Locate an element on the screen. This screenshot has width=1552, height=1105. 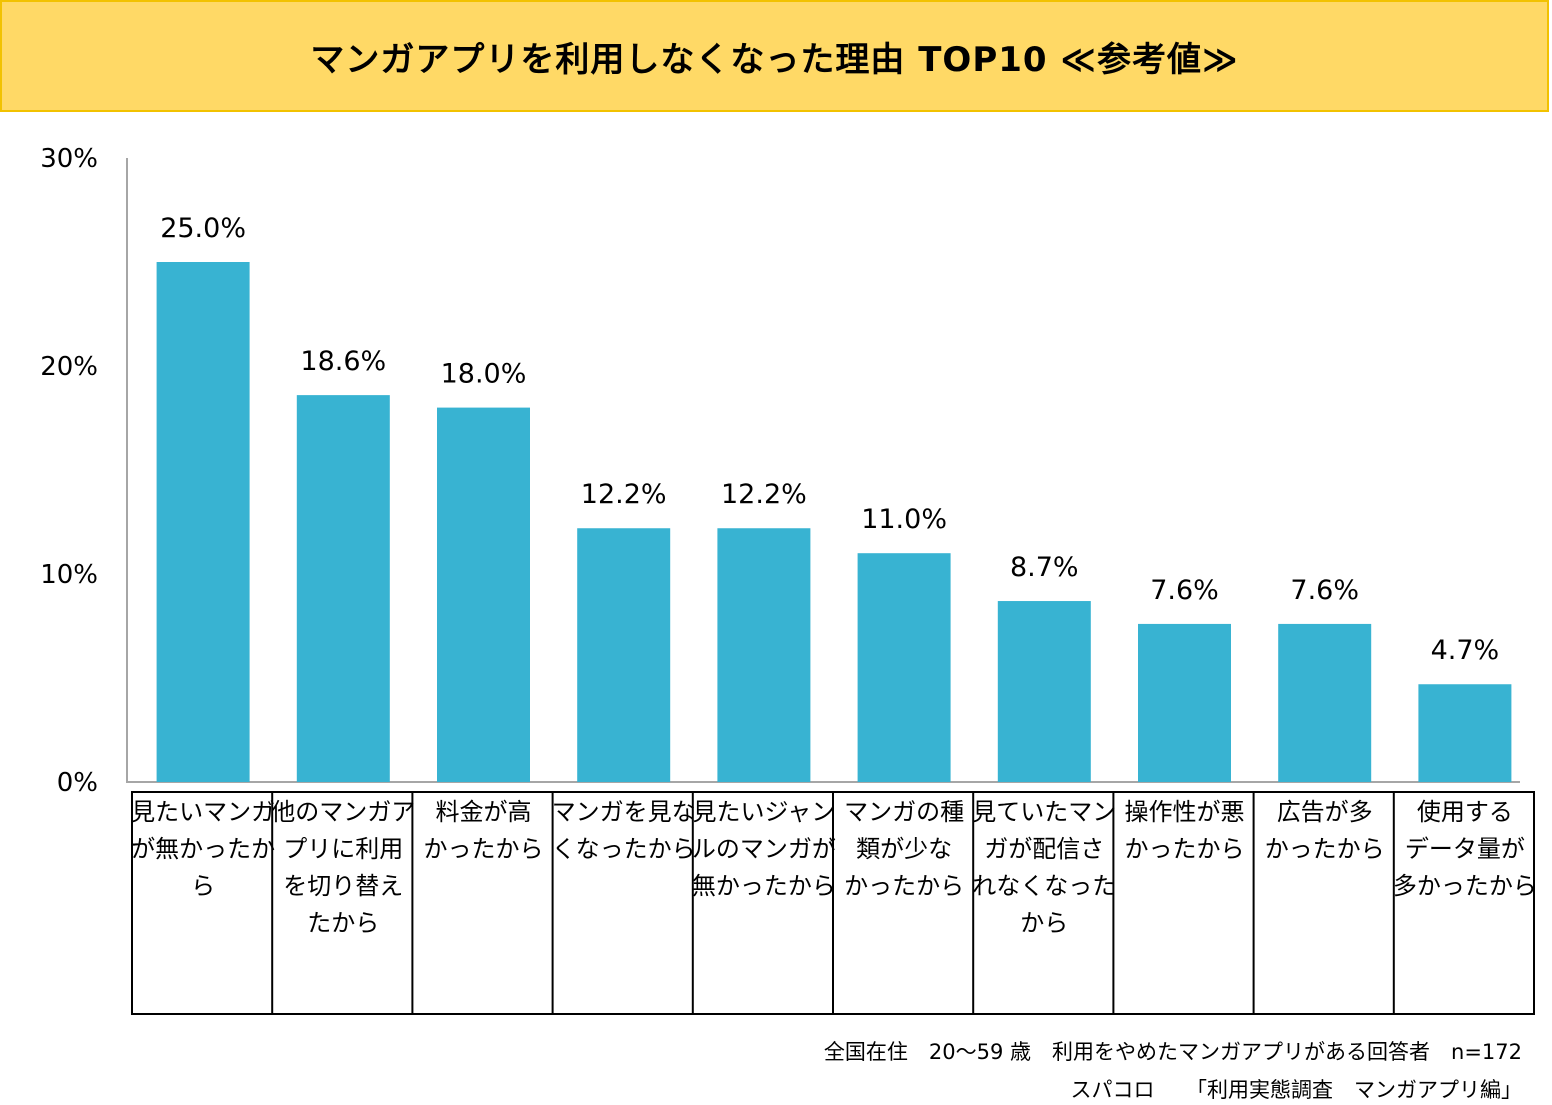
data-label: 8.7% is located at coordinates (1044, 567).